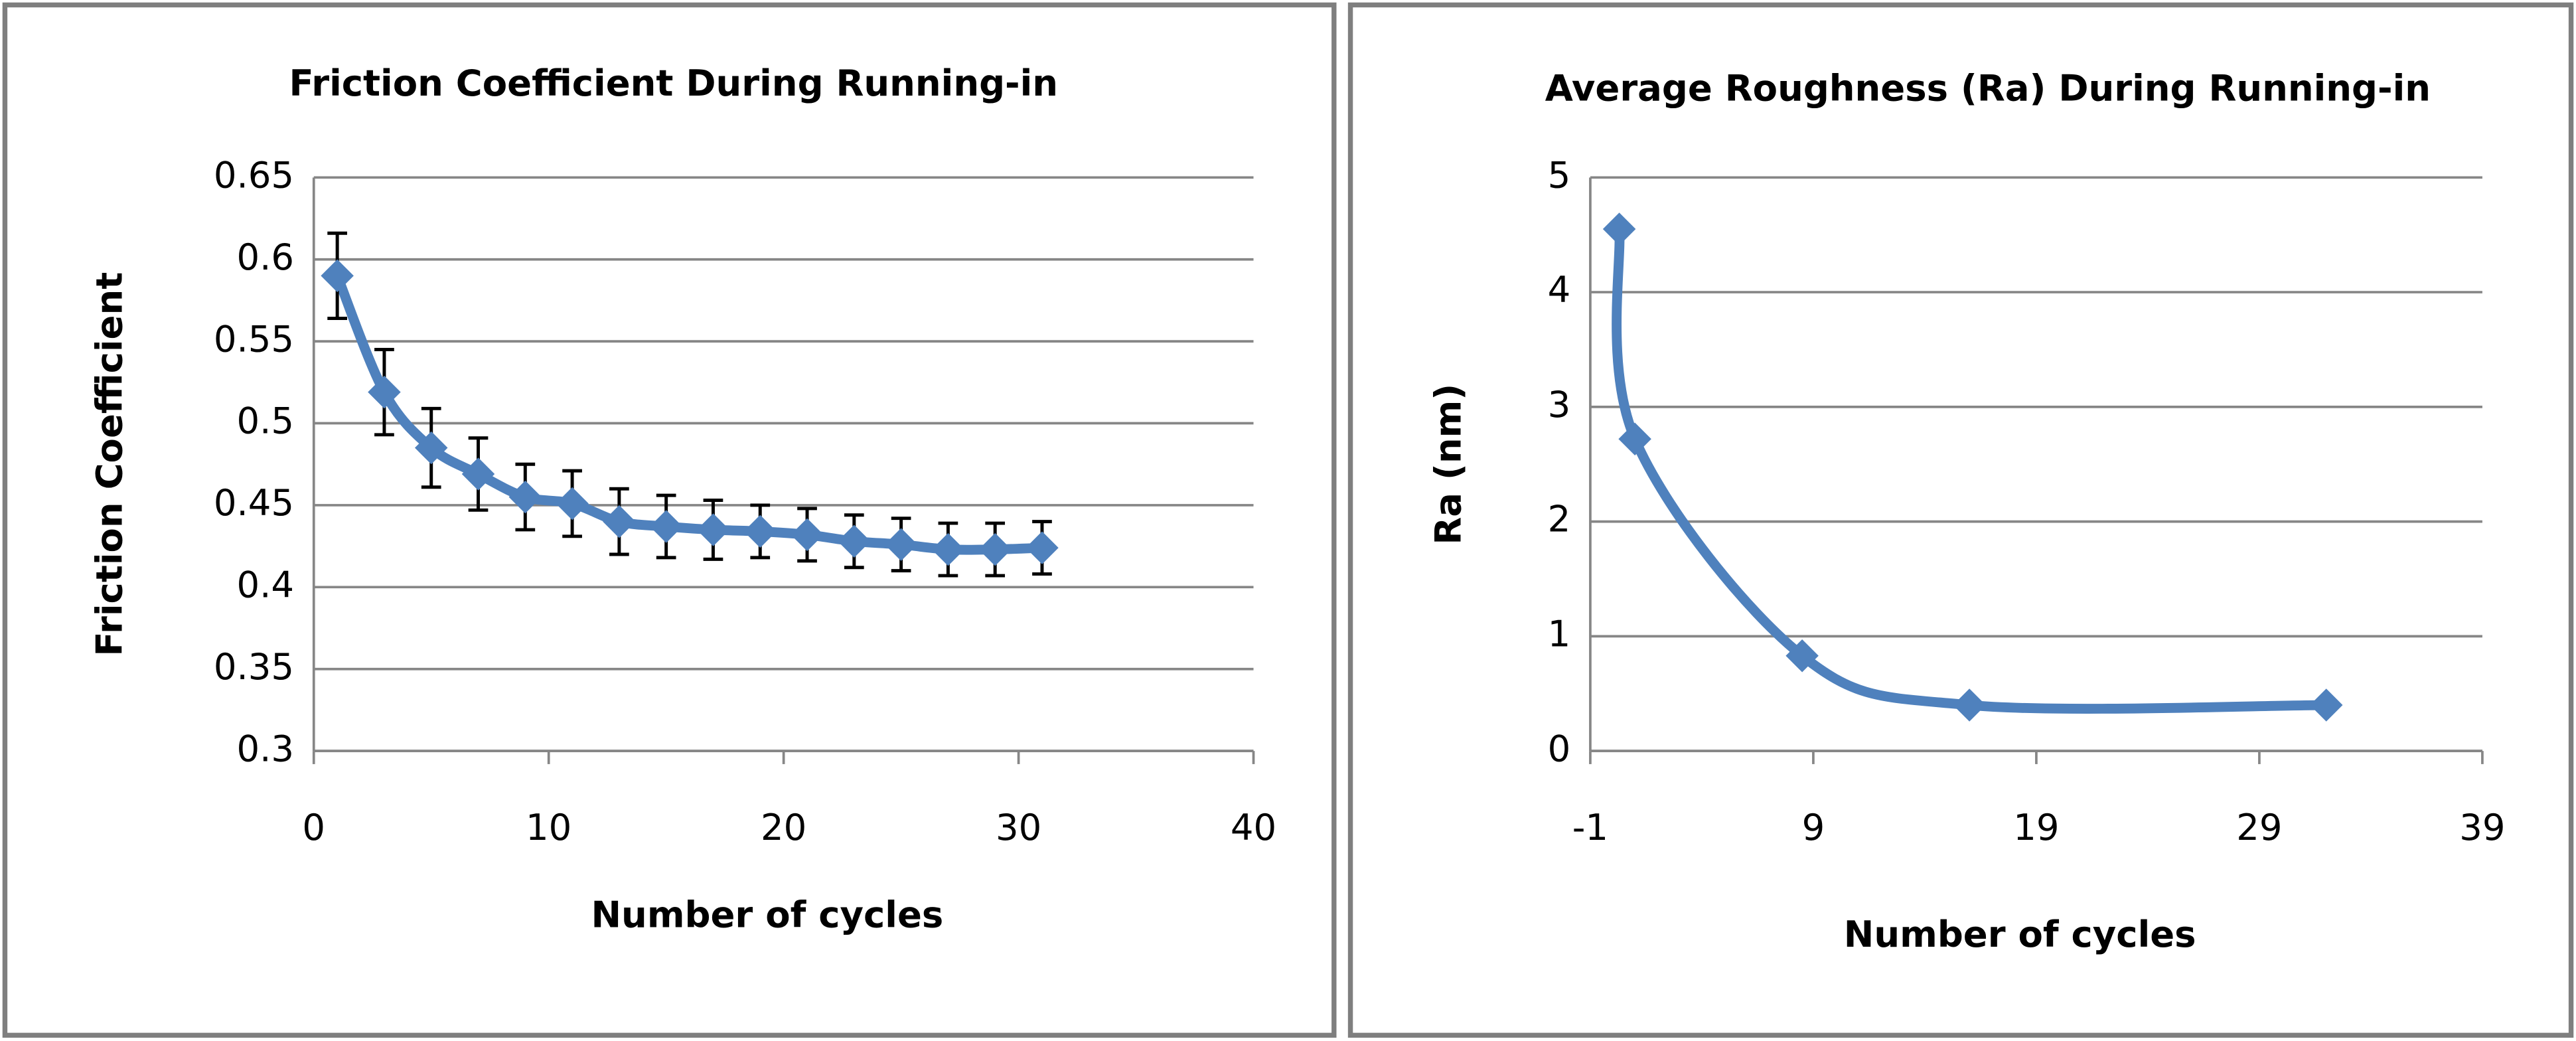 The image size is (2576, 1041). What do you see at coordinates (2036, 827) in the screenshot?
I see `x-tick-label: 19` at bounding box center [2036, 827].